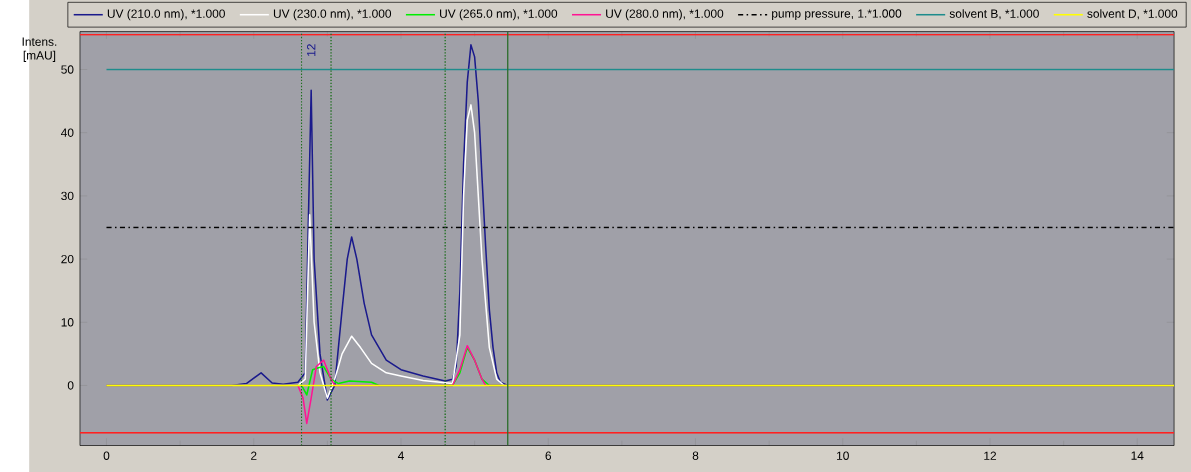 This screenshot has height=472, width=1191. I want to click on x-tick-label: 8, so click(695, 455).